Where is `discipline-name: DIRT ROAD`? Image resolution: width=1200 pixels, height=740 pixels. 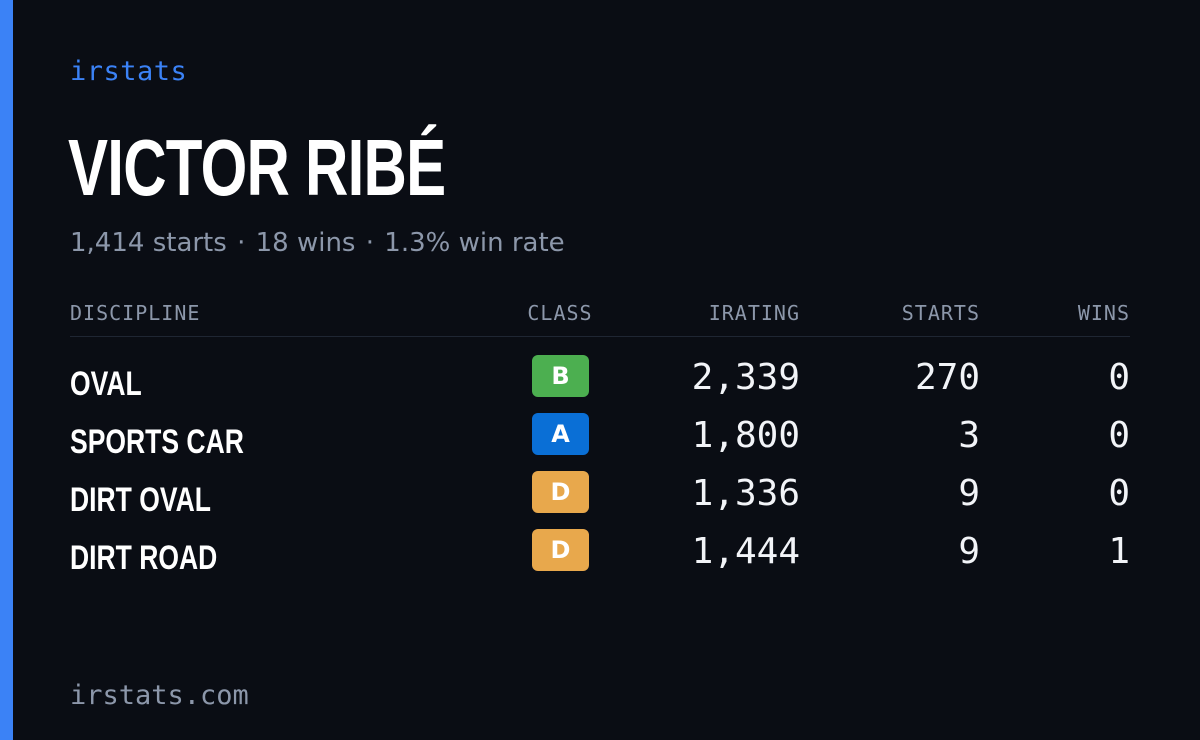 discipline-name: DIRT ROAD is located at coordinates (144, 558).